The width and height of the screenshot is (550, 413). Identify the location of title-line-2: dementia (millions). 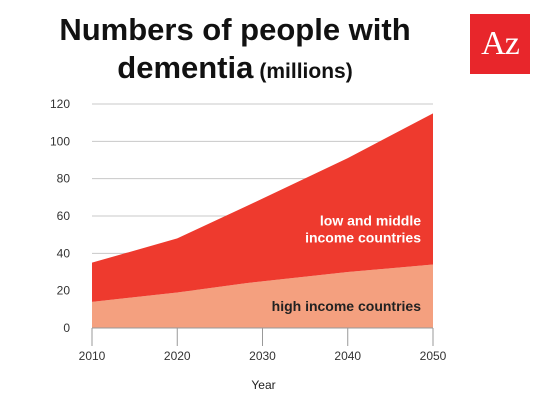
(235, 71).